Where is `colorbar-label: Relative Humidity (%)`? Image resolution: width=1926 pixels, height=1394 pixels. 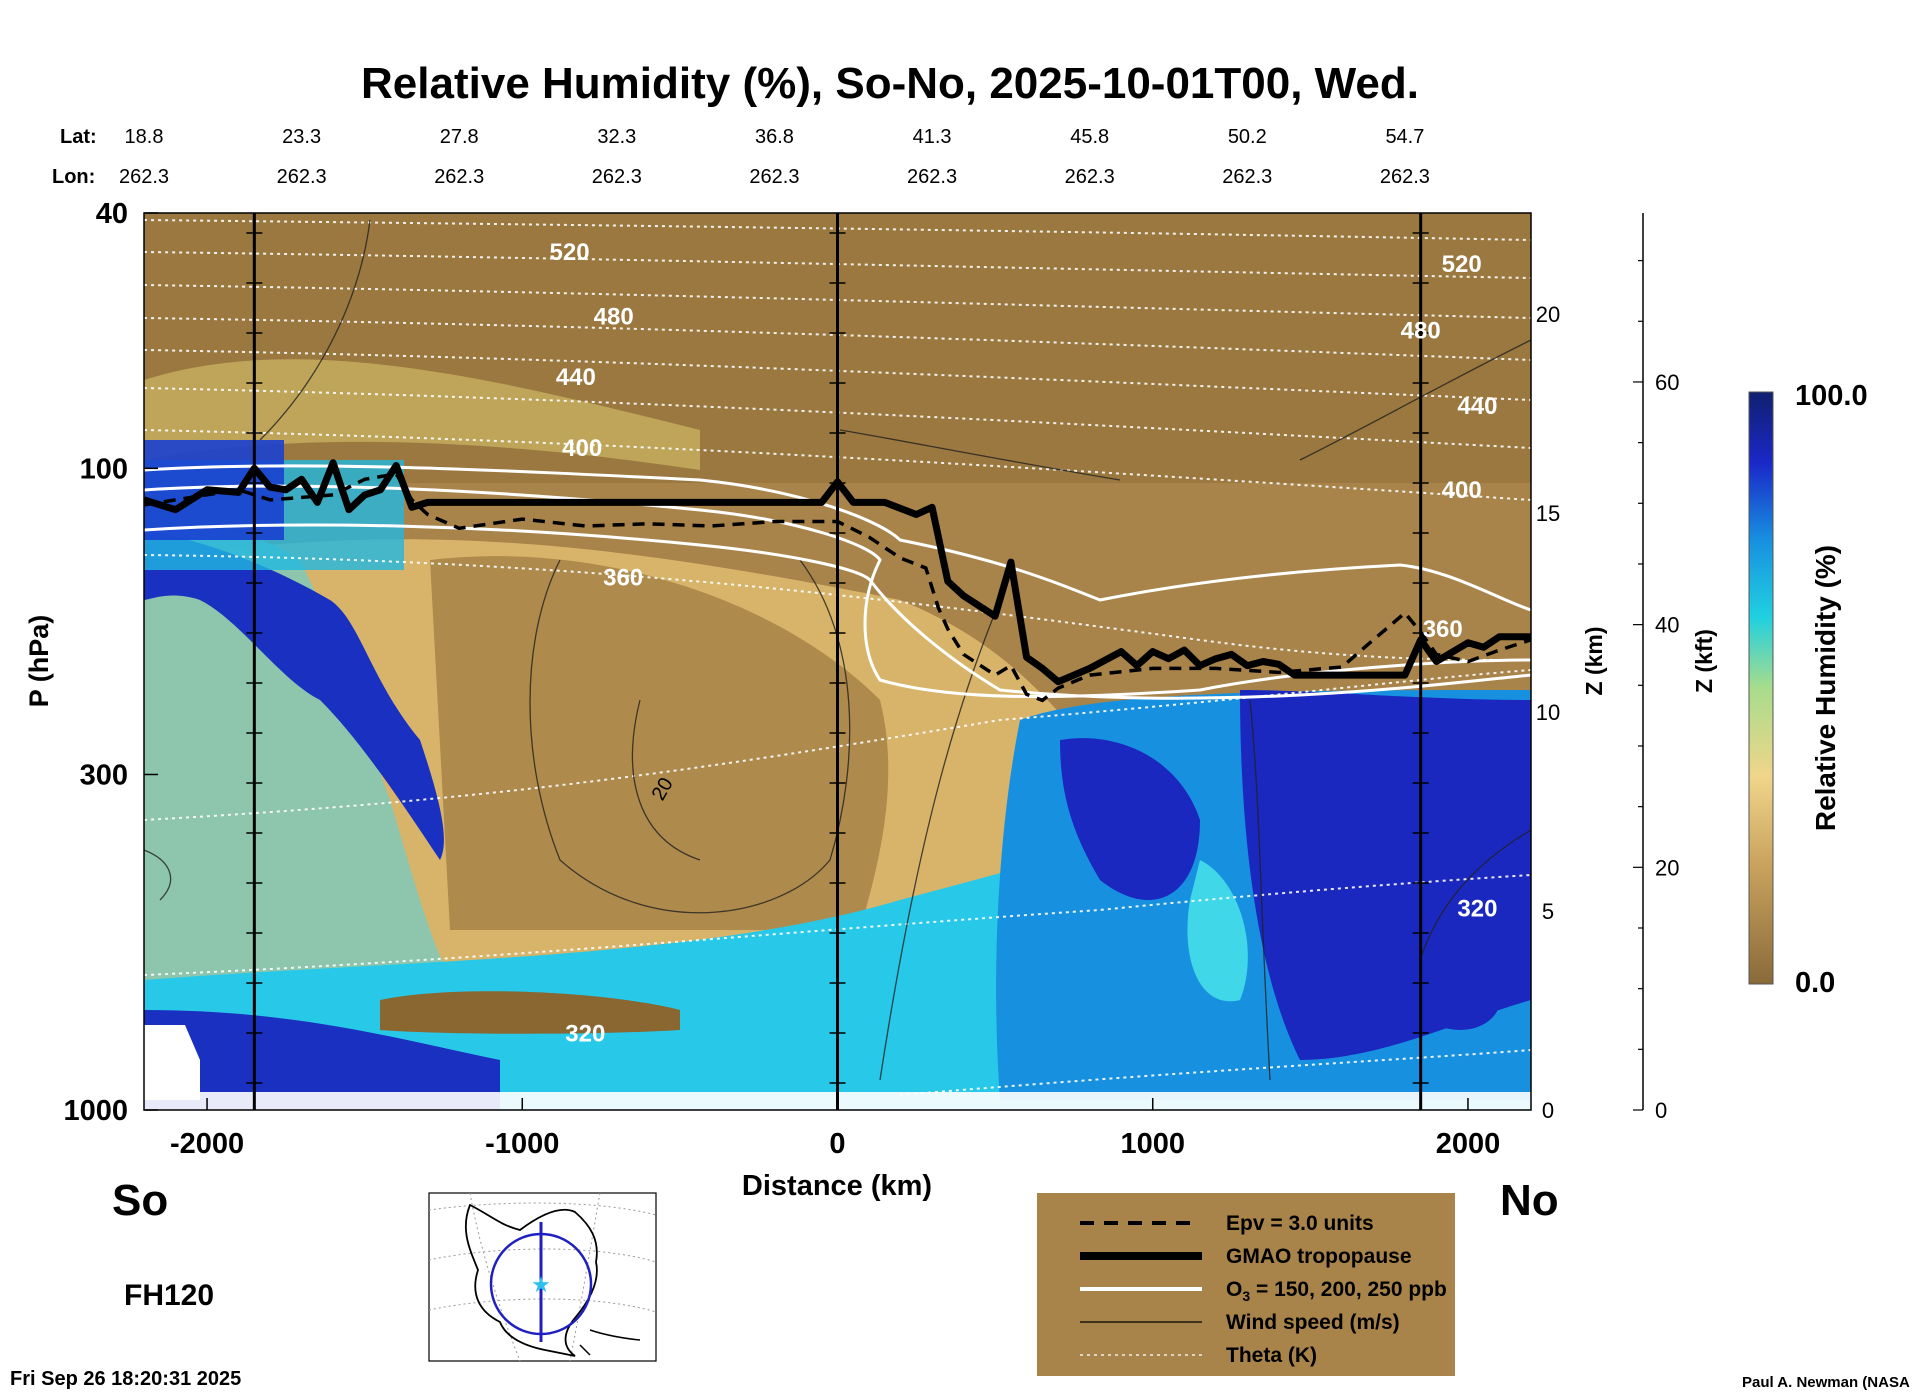
colorbar-label: Relative Humidity (%) is located at coordinates (1825, 688).